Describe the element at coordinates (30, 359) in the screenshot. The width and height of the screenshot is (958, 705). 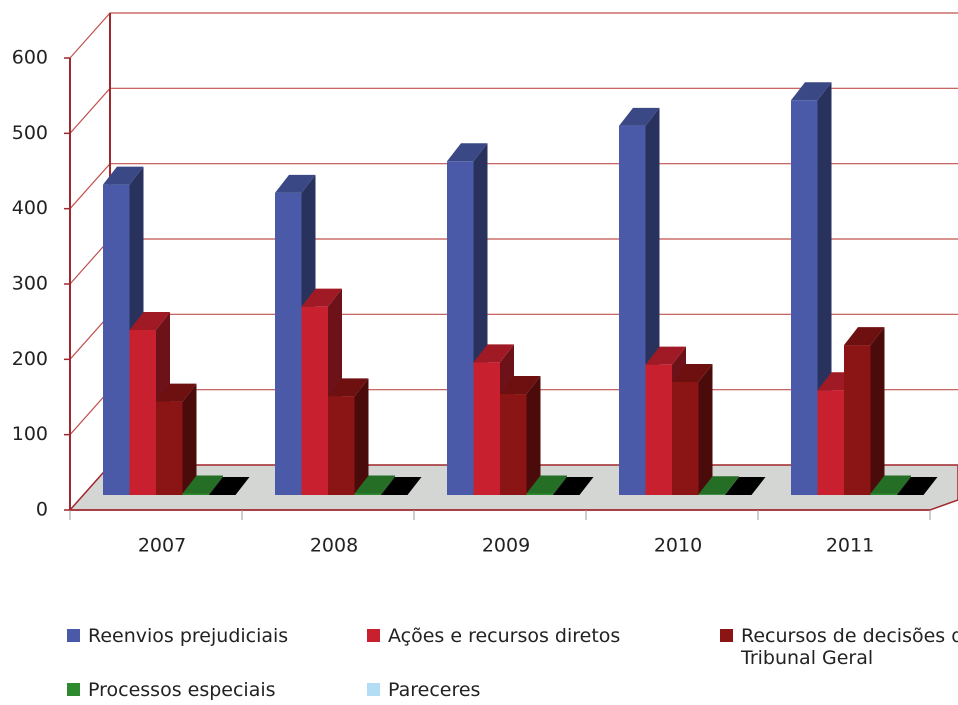
I see `y-tick-label: 200` at that location.